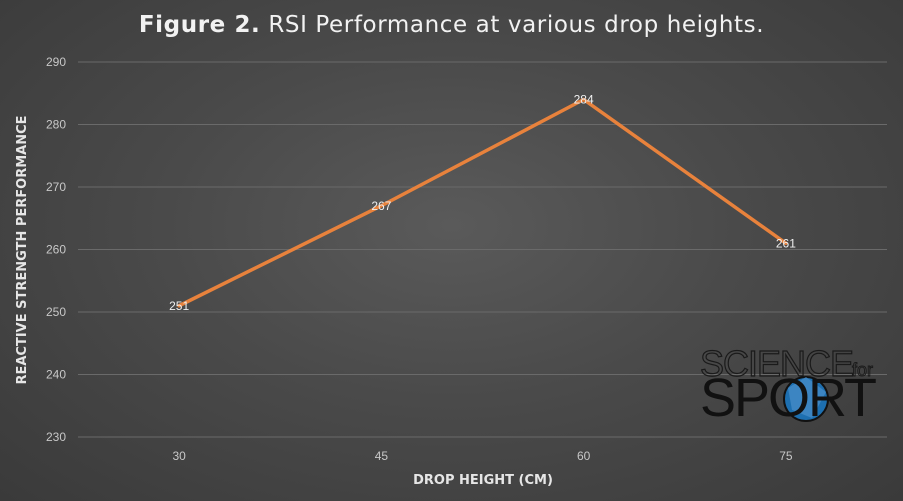 The image size is (903, 501). What do you see at coordinates (786, 456) in the screenshot?
I see `x-tick-label: 75` at bounding box center [786, 456].